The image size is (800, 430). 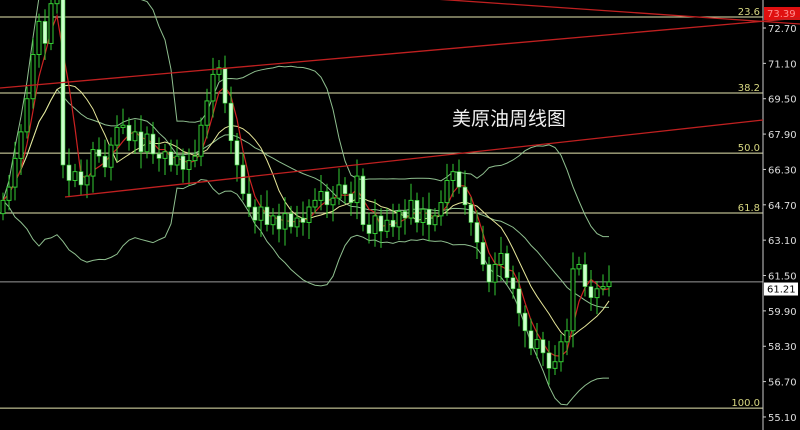 I want to click on fib-level-label: 50.0, so click(x=749, y=148).